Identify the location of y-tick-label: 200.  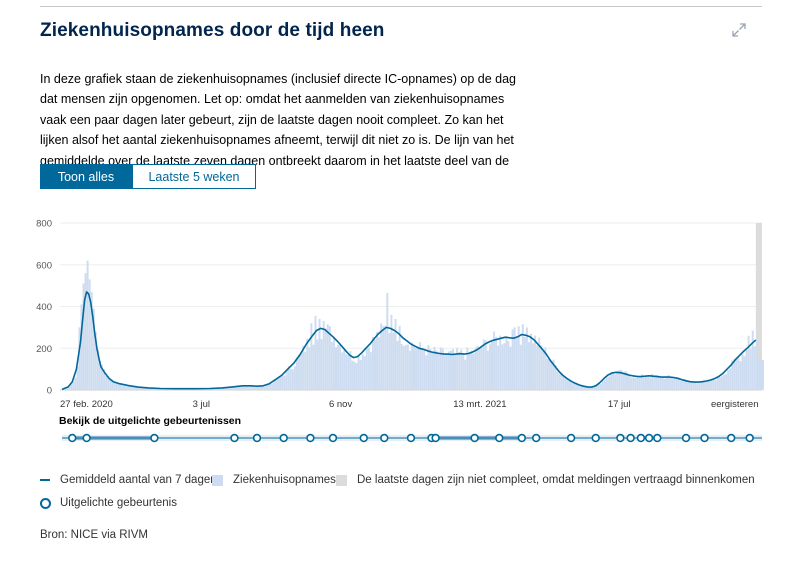
(44, 349).